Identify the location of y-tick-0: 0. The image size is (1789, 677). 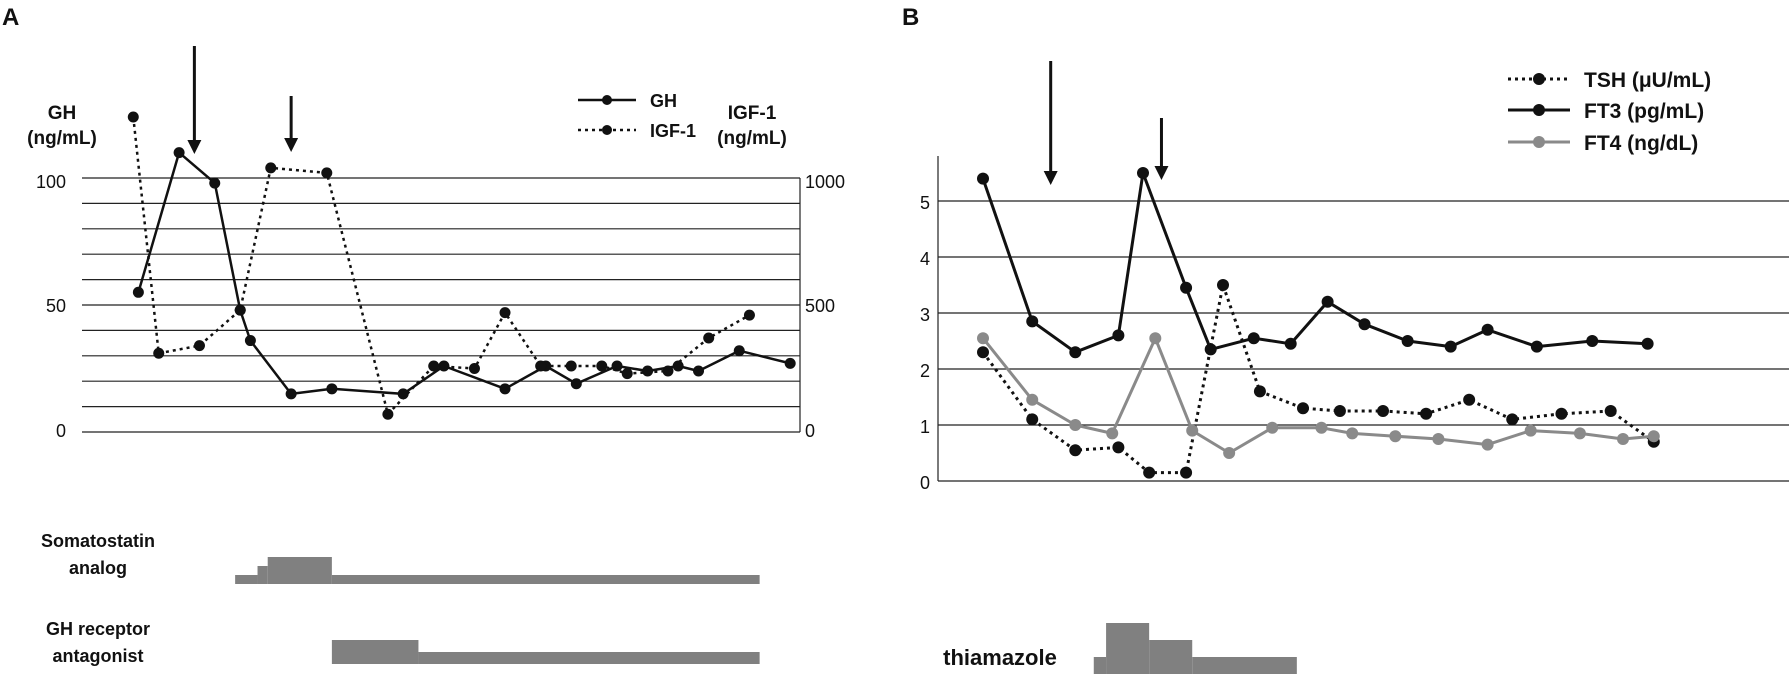
(925, 483).